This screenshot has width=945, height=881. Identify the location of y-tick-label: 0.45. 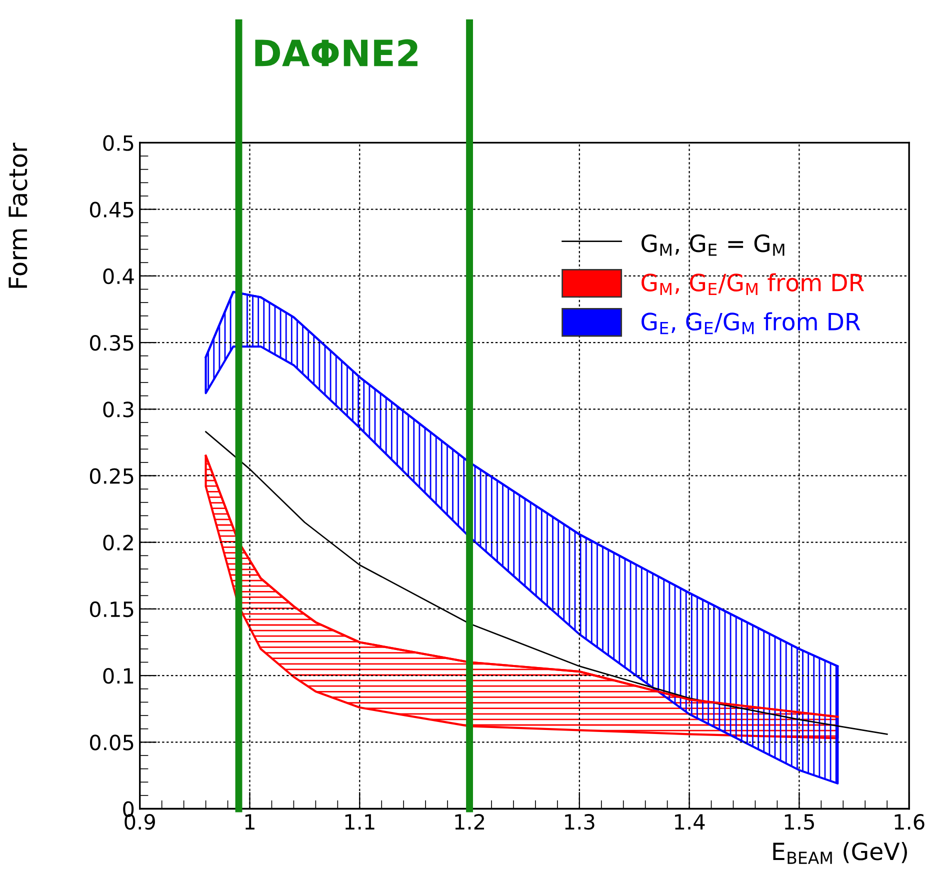
(112, 210).